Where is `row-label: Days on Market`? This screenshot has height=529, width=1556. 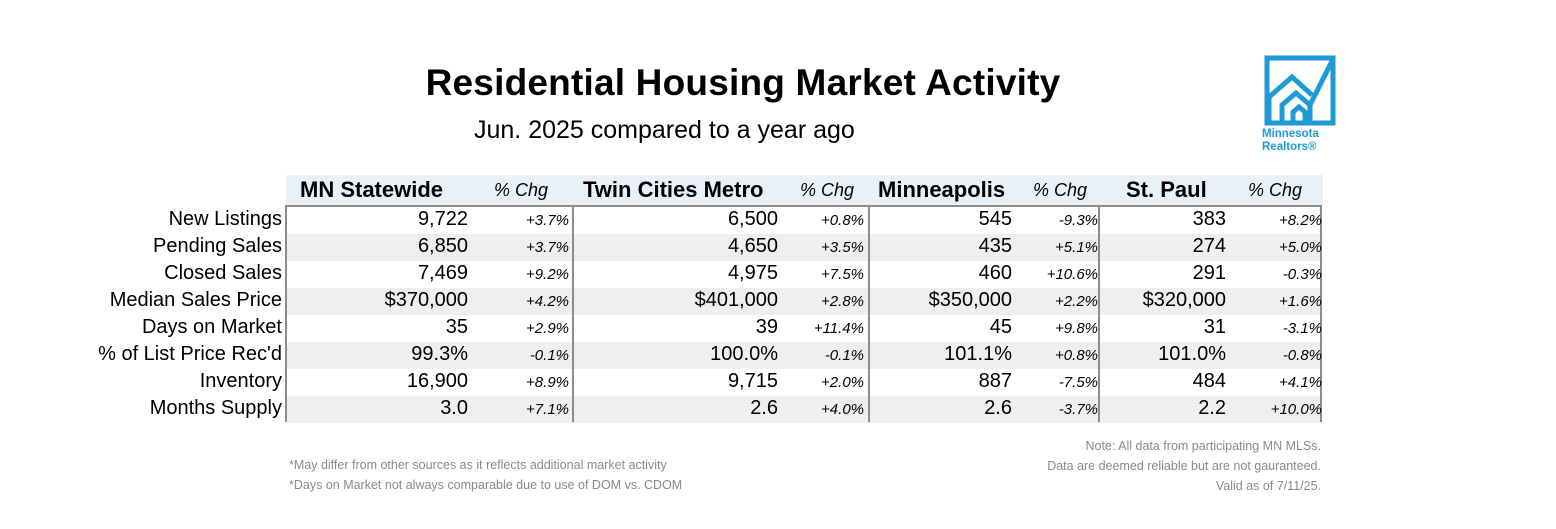 row-label: Days on Market is located at coordinates (211, 327).